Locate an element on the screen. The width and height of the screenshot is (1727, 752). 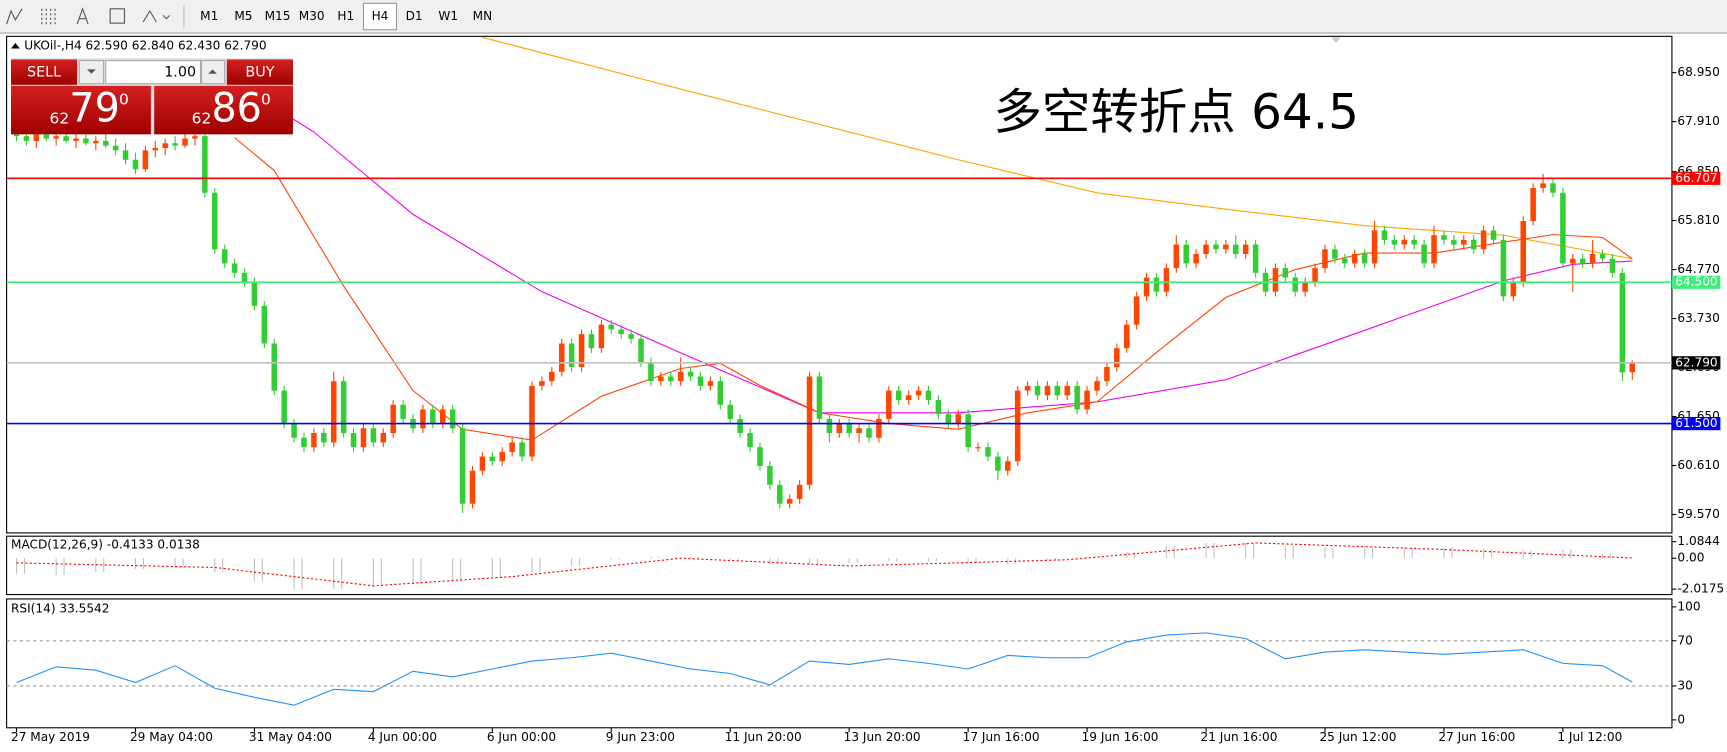
y-tick-label: 1.0844 is located at coordinates (1698, 541).